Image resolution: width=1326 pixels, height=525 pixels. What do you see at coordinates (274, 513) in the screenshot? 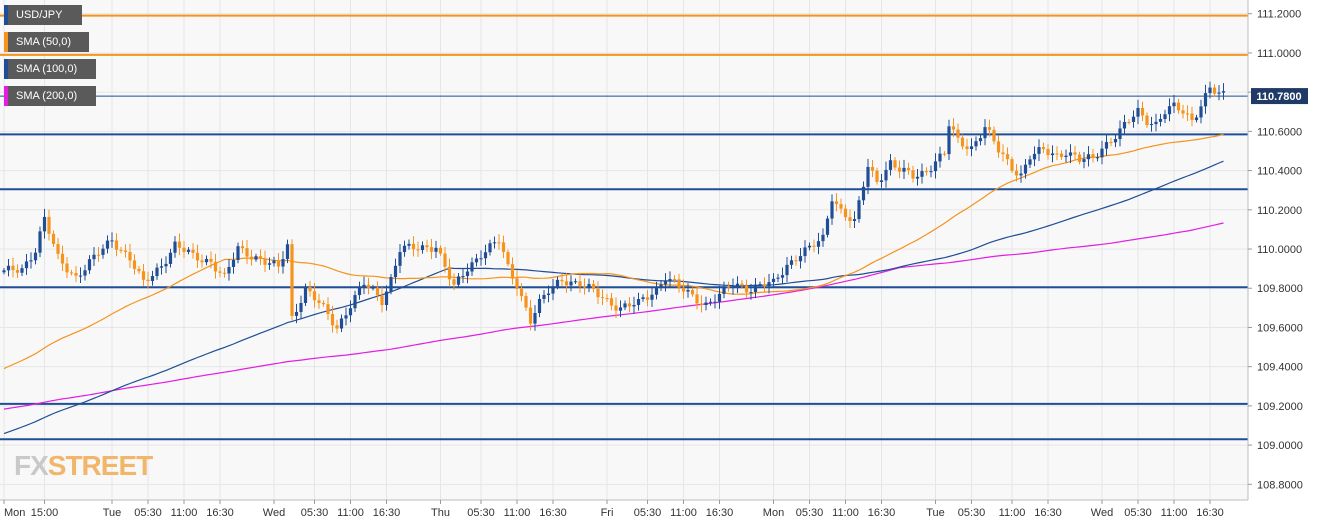
I see `x-tick-label: Wed` at bounding box center [274, 513].